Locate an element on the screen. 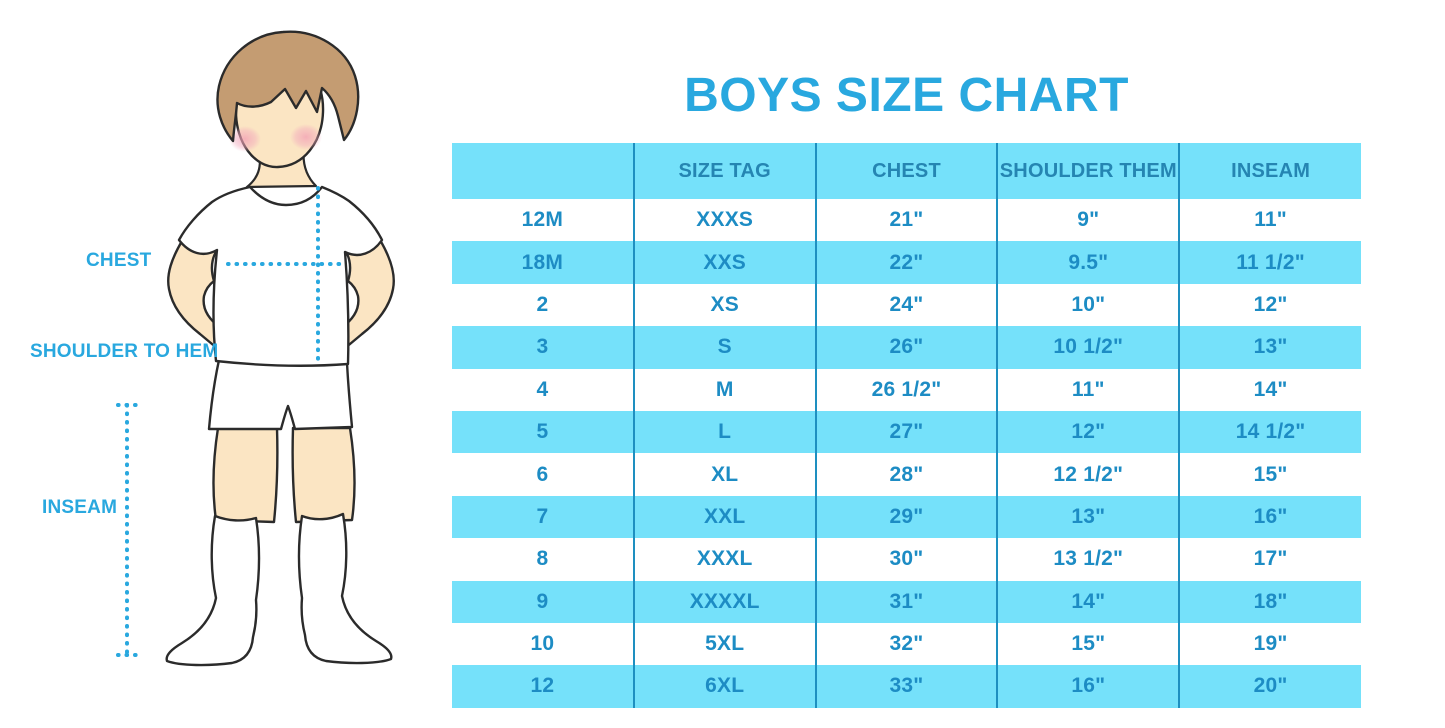  column-header-shoulder: SHOULDER THEM is located at coordinates (1088, 171).